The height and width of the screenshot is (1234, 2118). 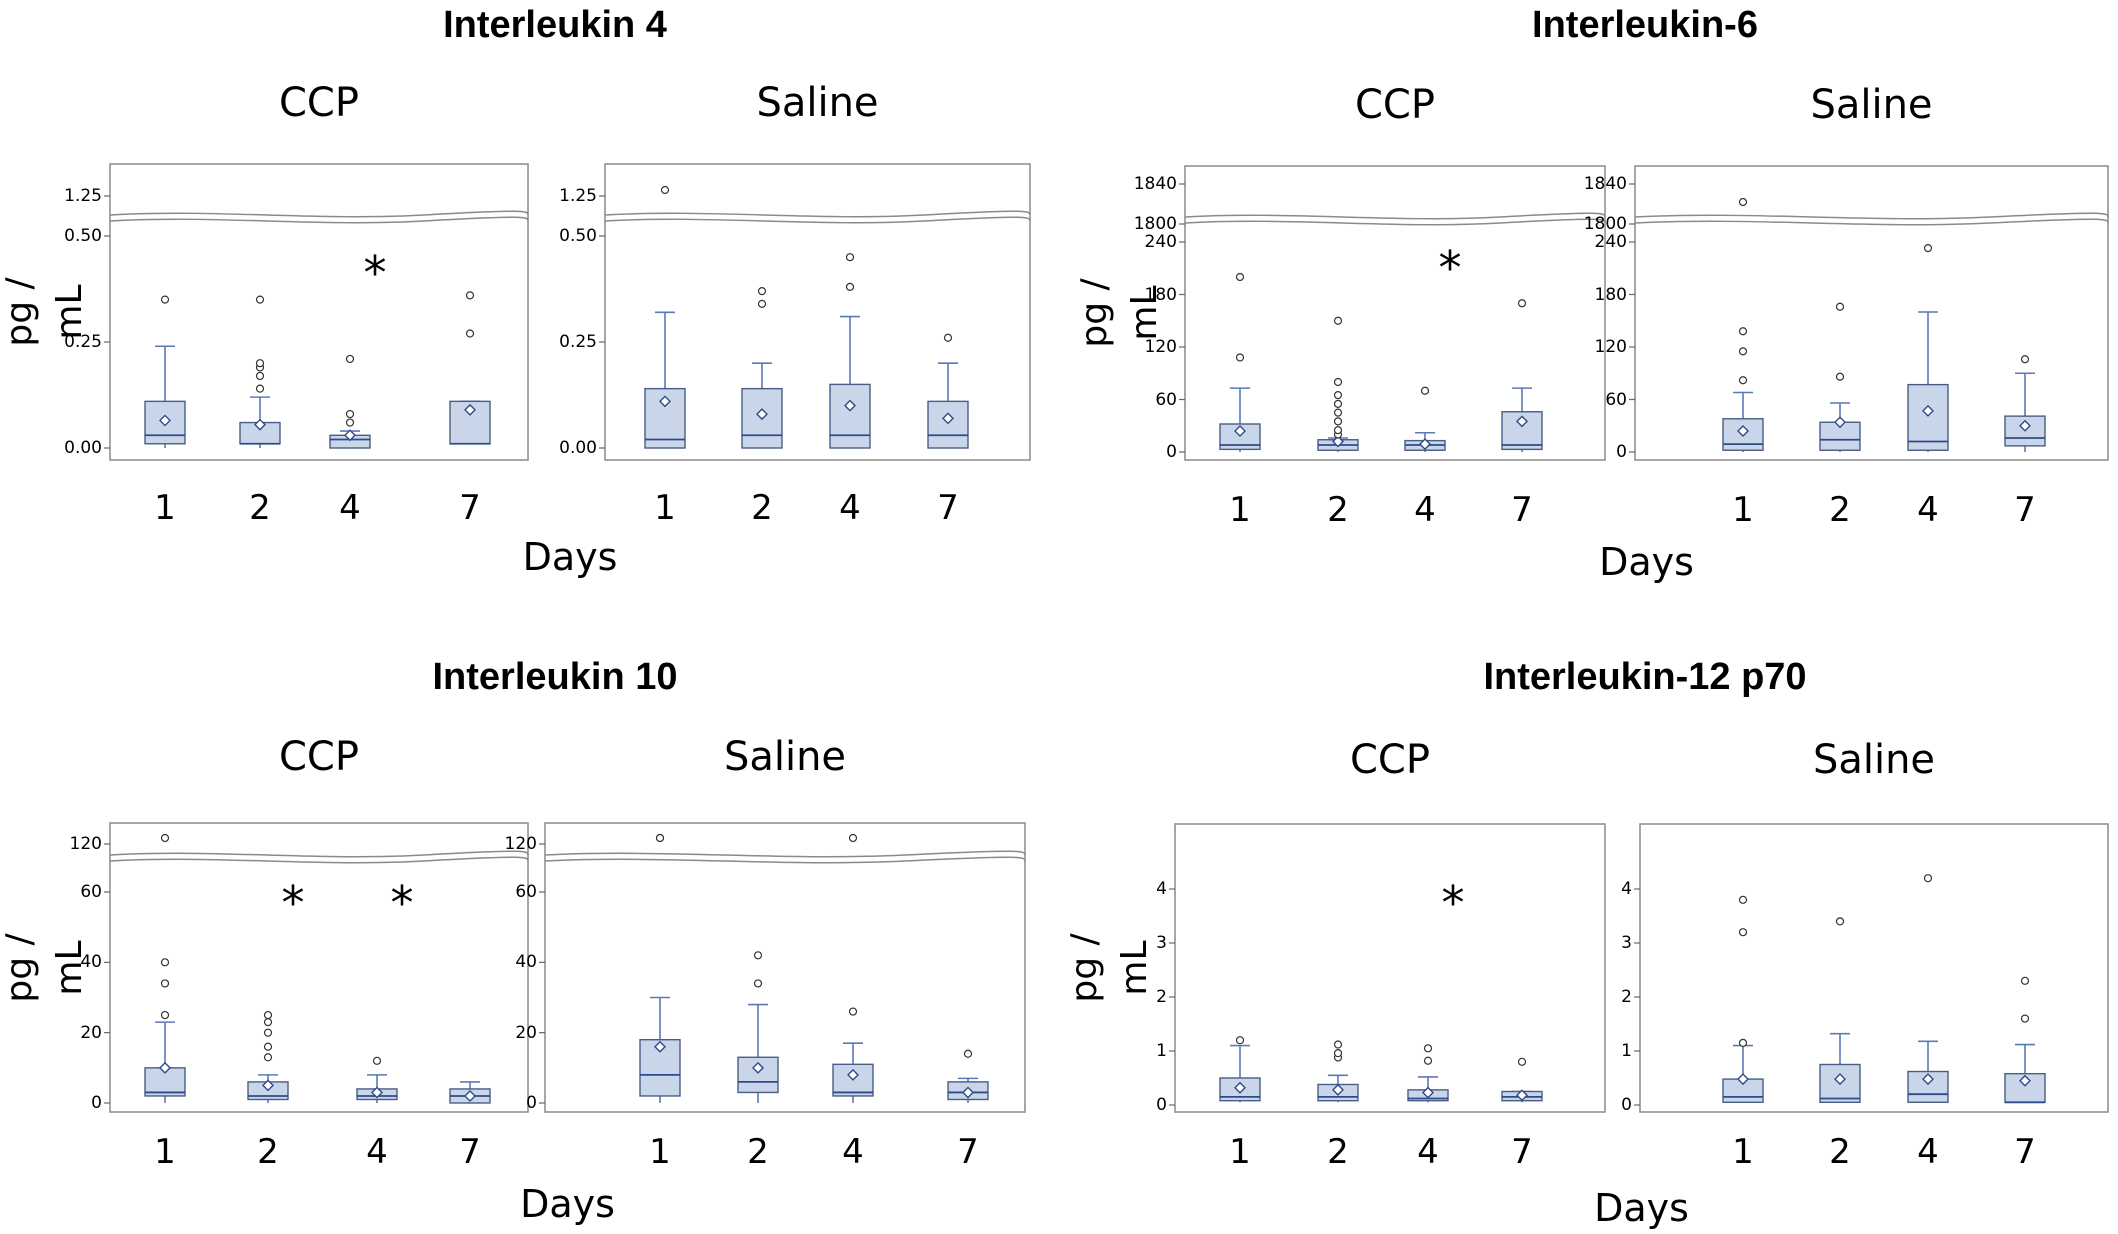 I want to click on y-tick-label: 1800, so click(x=1155, y=224).